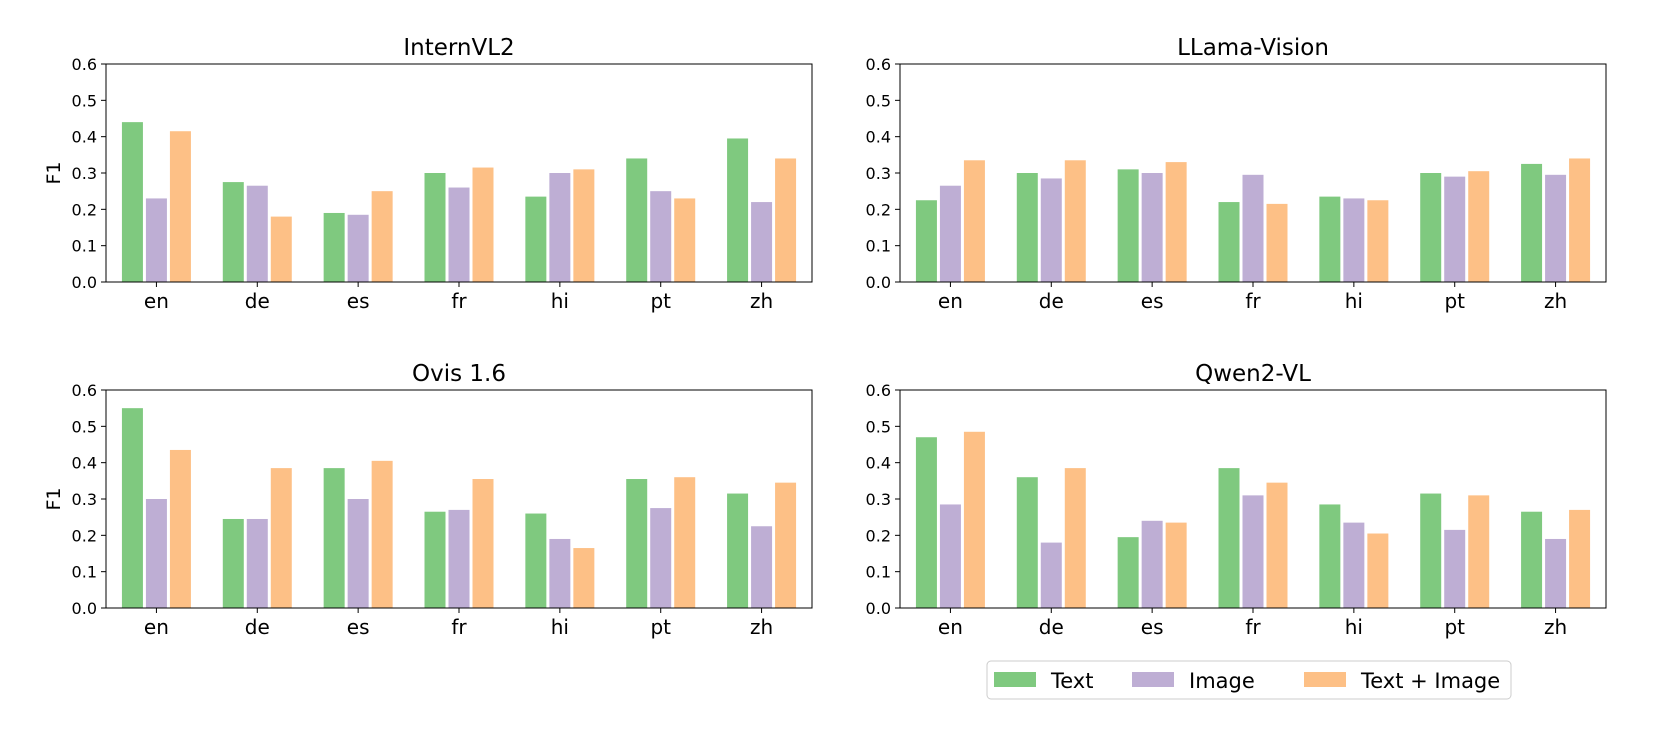 The height and width of the screenshot is (747, 1676). Describe the element at coordinates (459, 374) in the screenshot. I see `panel-title: Ovis 1.6` at that location.